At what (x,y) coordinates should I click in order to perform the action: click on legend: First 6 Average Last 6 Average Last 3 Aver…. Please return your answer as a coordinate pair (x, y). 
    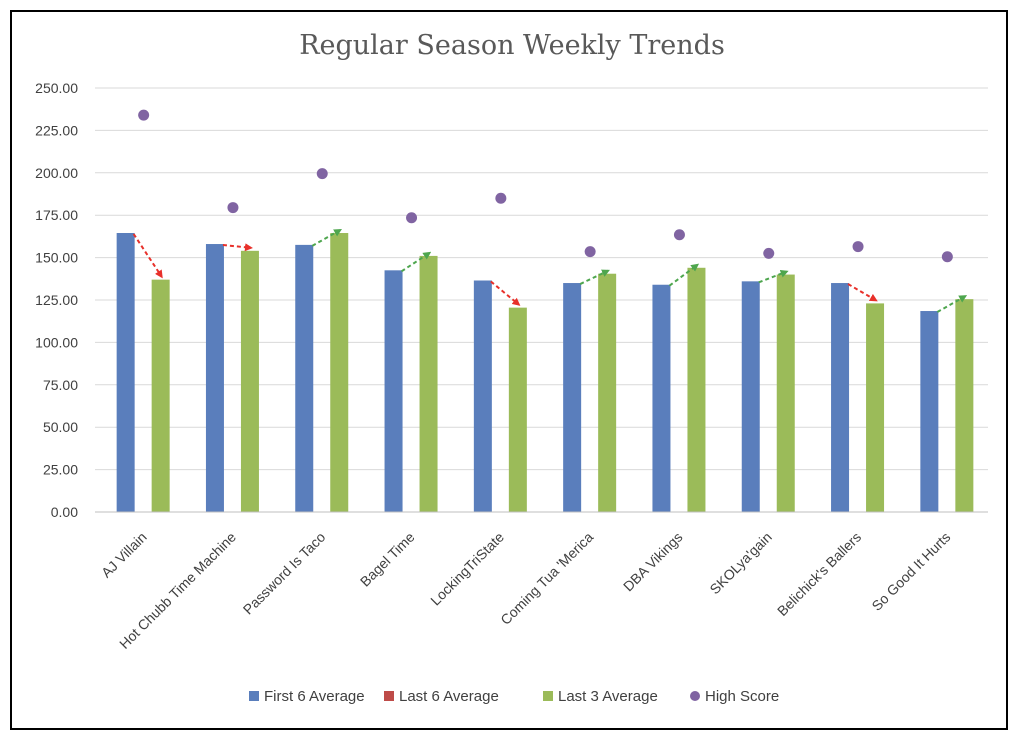
    Looking at the image, I should click on (514, 696).